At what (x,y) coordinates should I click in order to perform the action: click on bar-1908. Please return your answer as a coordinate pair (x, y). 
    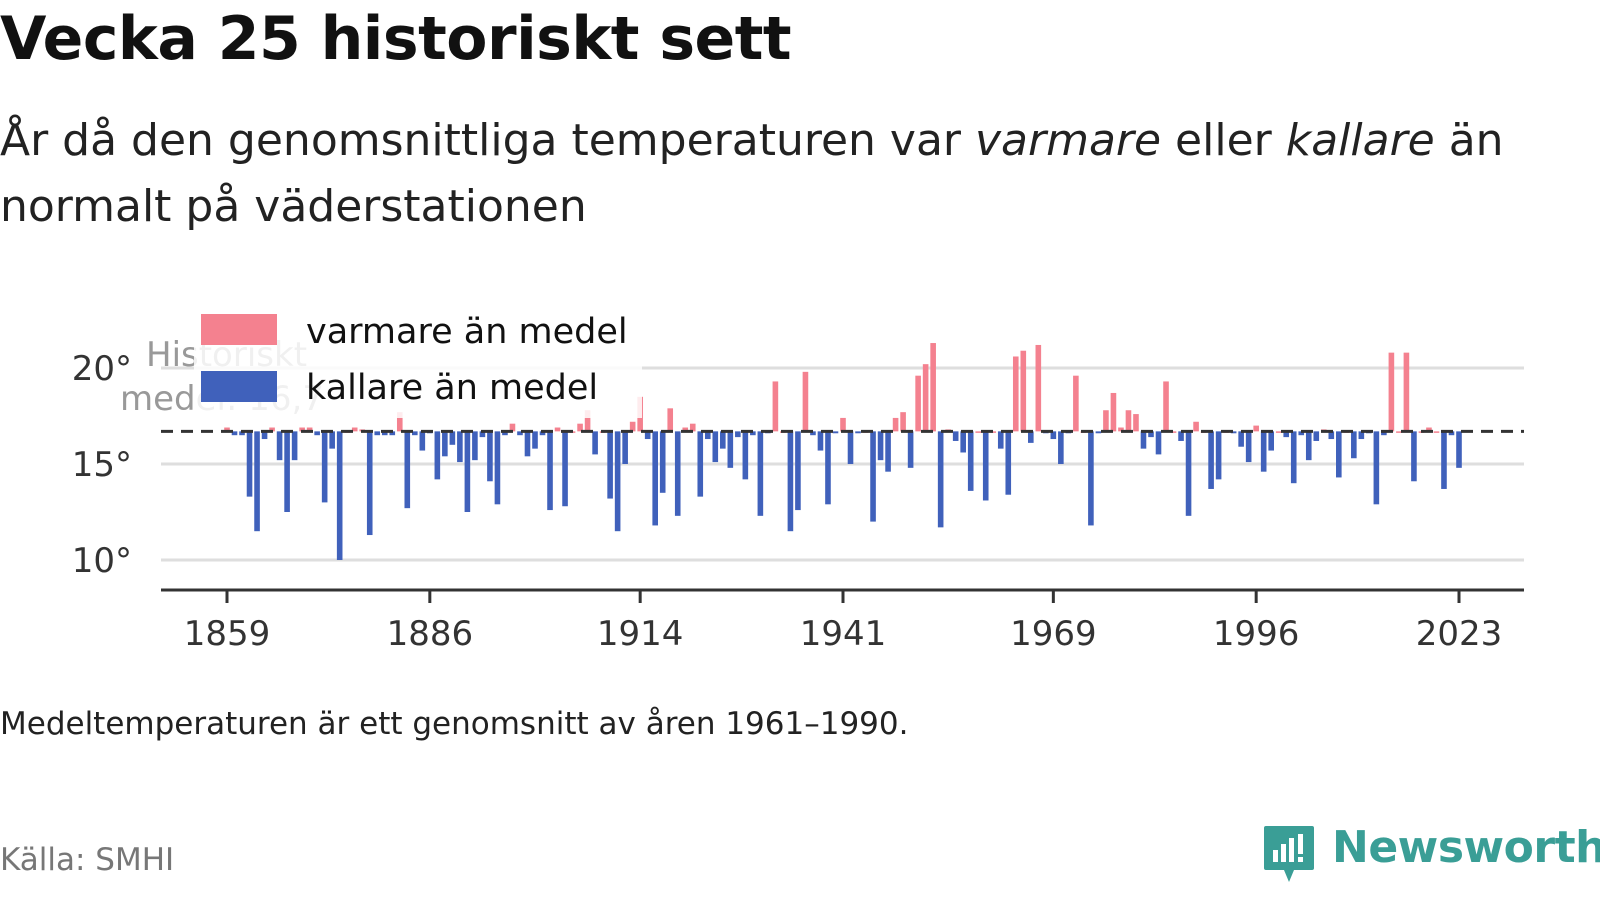
    Looking at the image, I should click on (595, 443).